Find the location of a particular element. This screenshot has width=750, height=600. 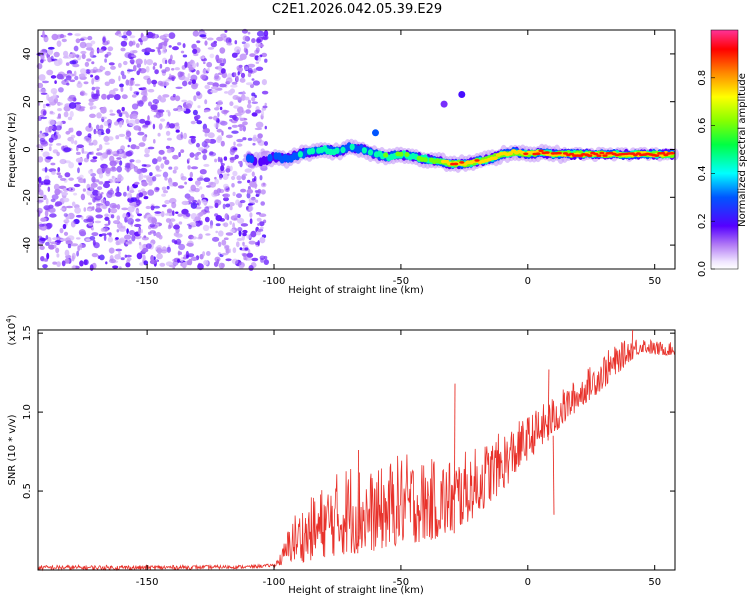

x-tick-label: -150 is located at coordinates (147, 281).